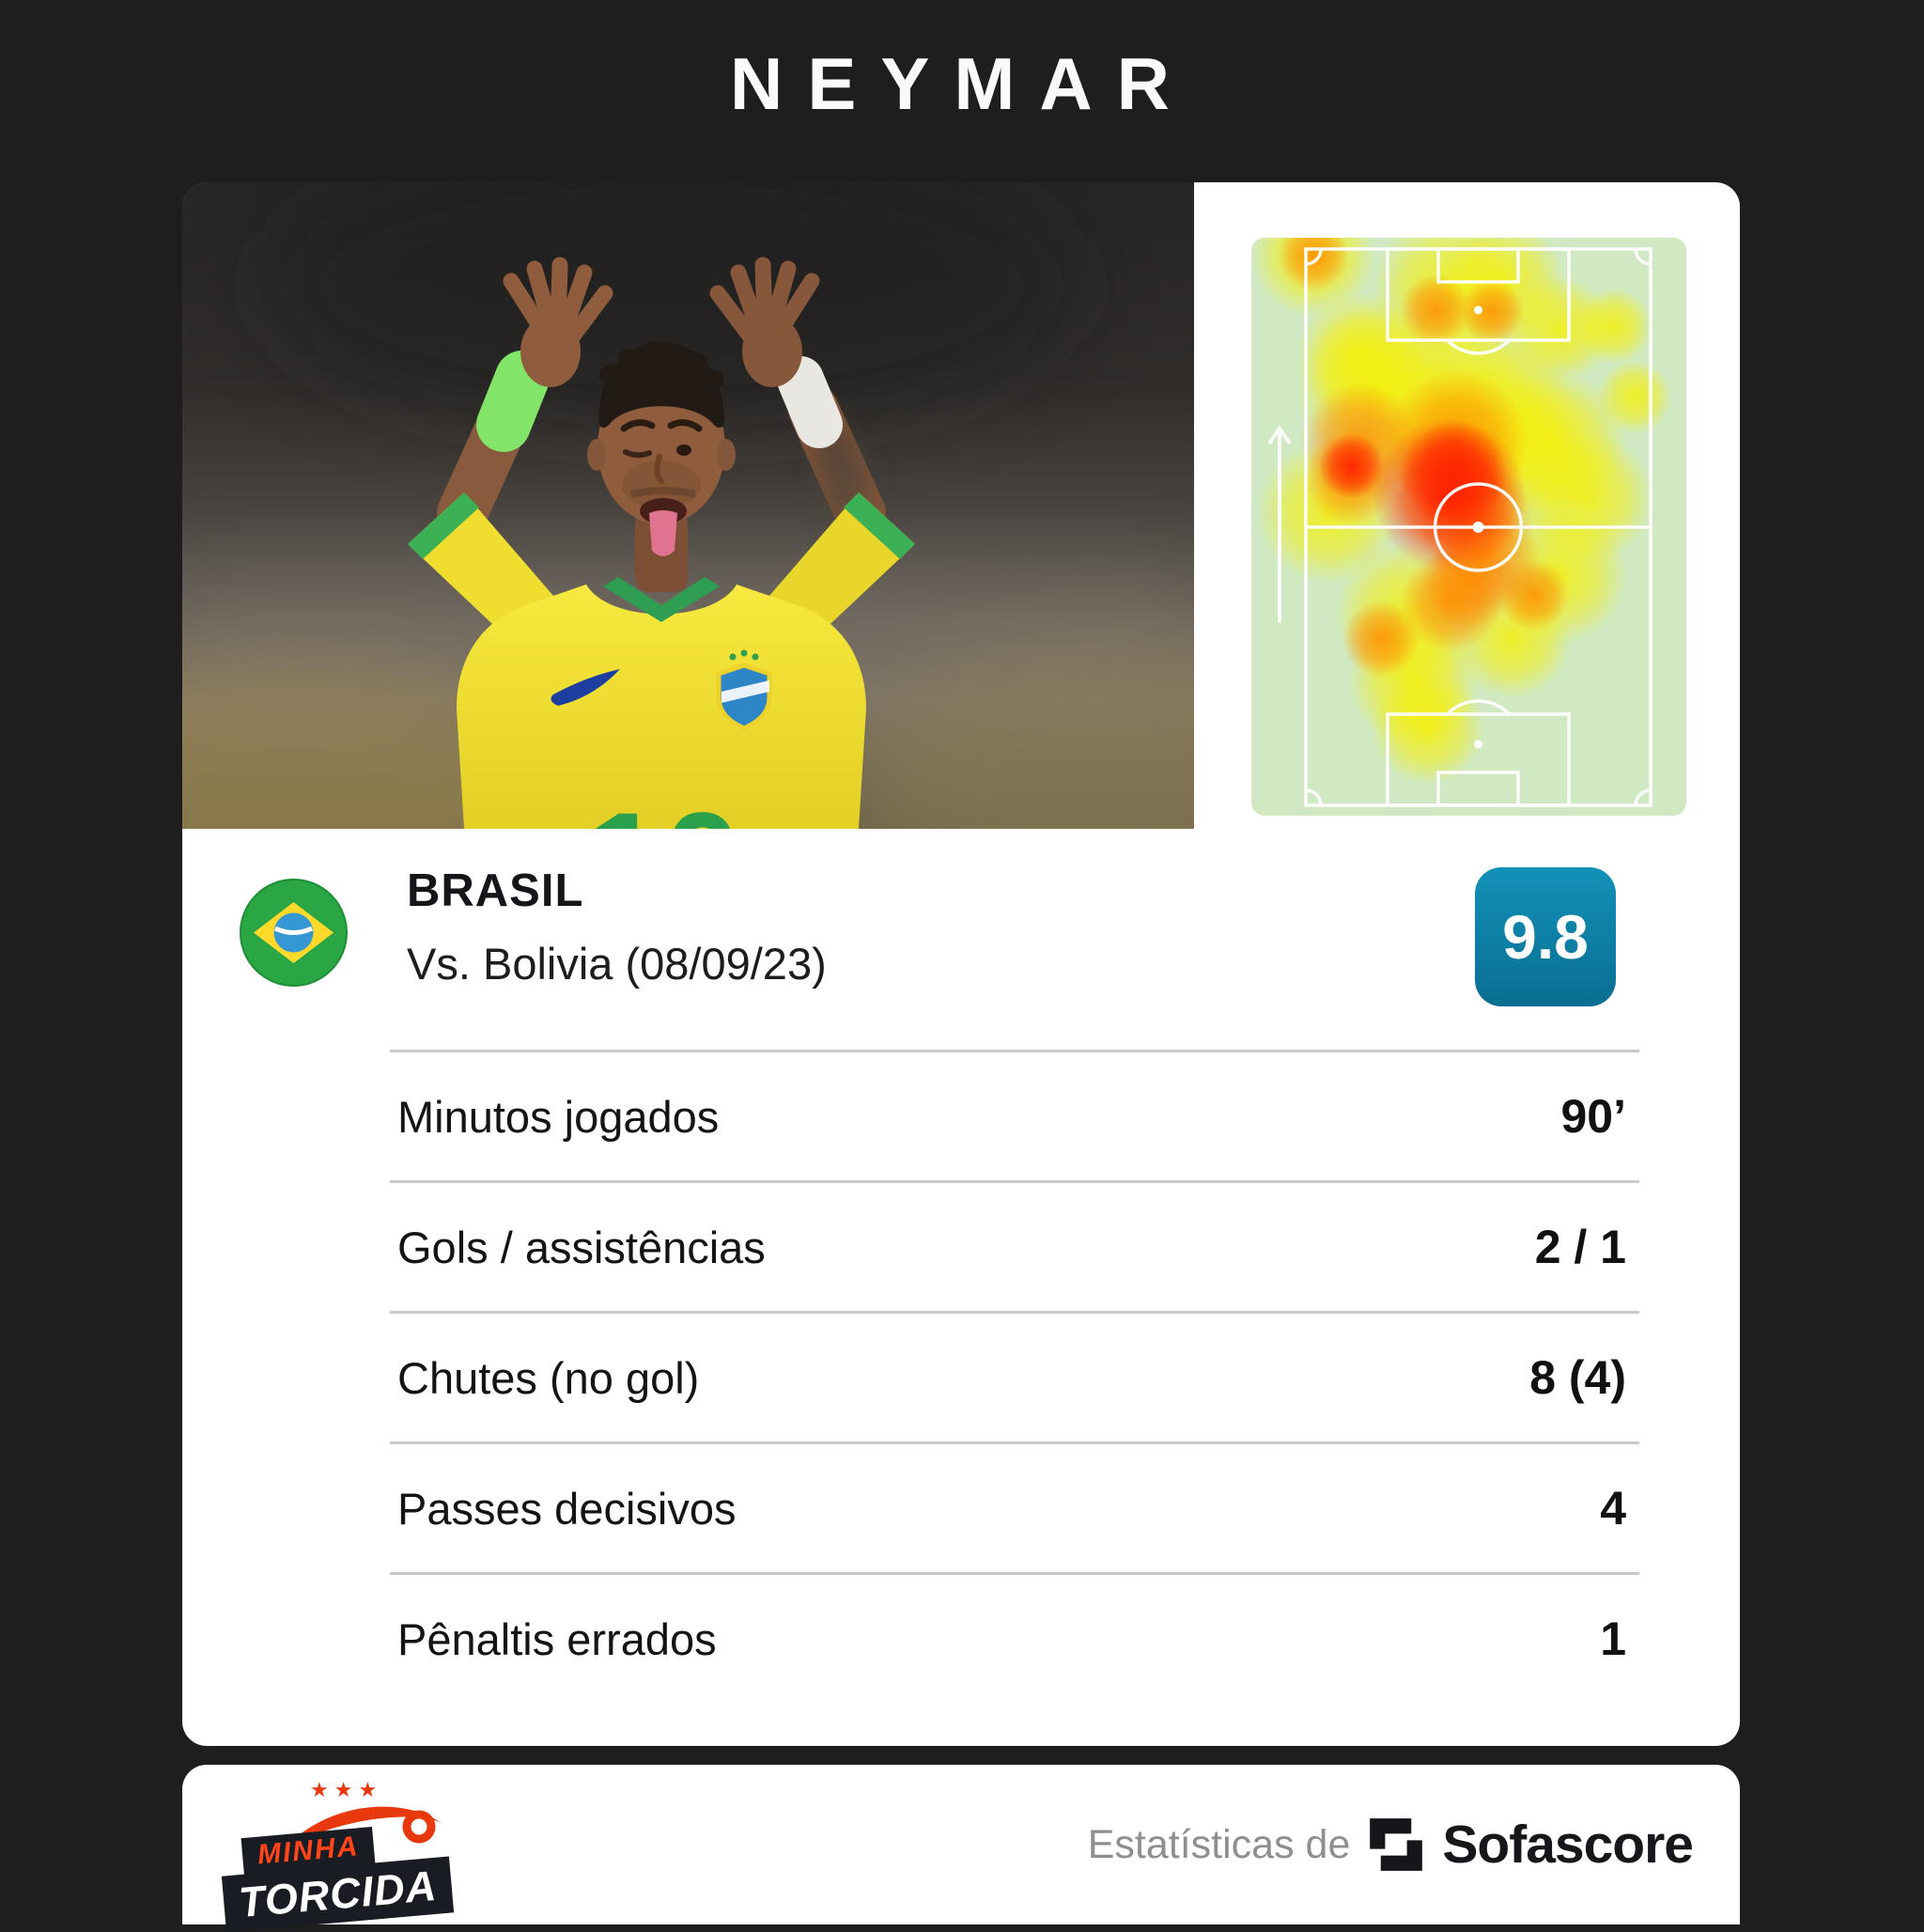 The image size is (1924, 1932). I want to click on rating-value: 9.8, so click(1545, 937).